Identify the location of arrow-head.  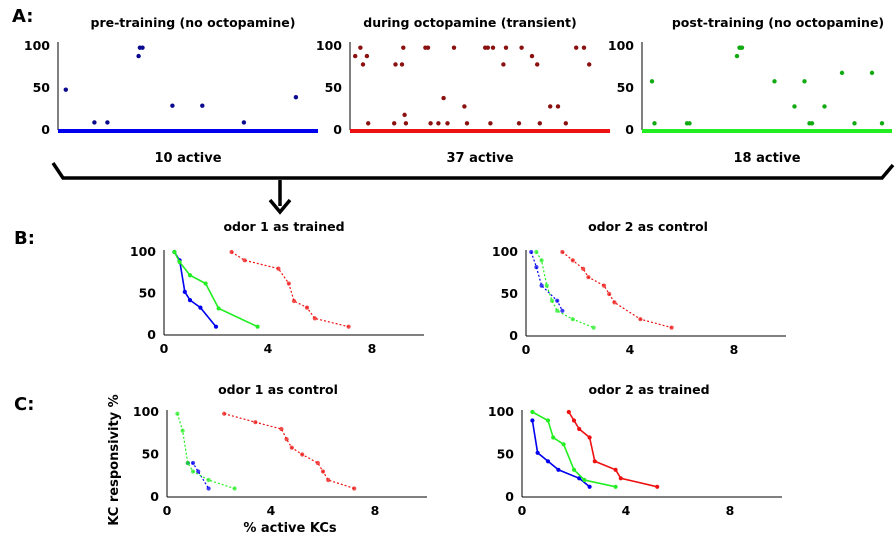
(280, 206).